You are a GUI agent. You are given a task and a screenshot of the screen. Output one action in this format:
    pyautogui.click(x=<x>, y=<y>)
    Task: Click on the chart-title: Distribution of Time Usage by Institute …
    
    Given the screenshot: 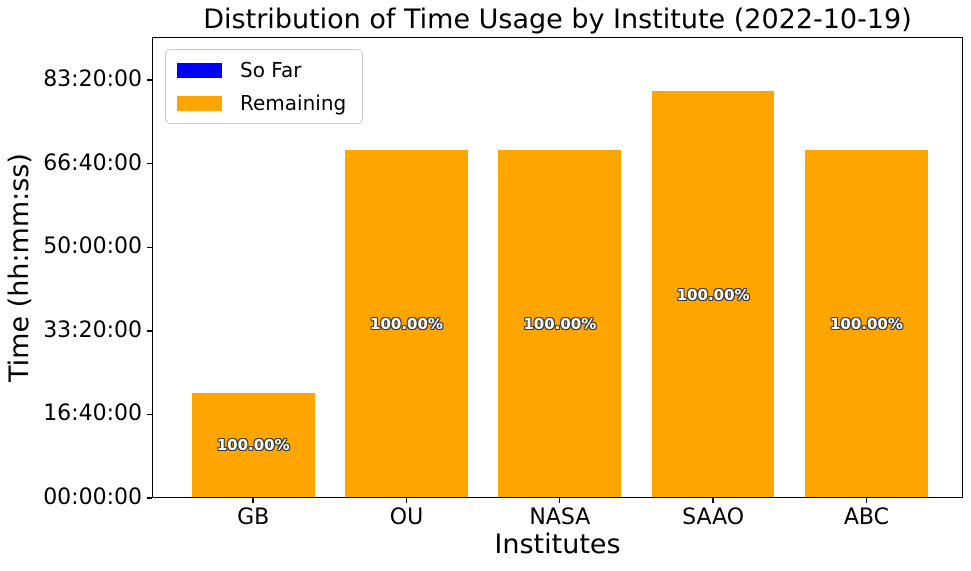 What is the action you would take?
    pyautogui.click(x=557, y=19)
    